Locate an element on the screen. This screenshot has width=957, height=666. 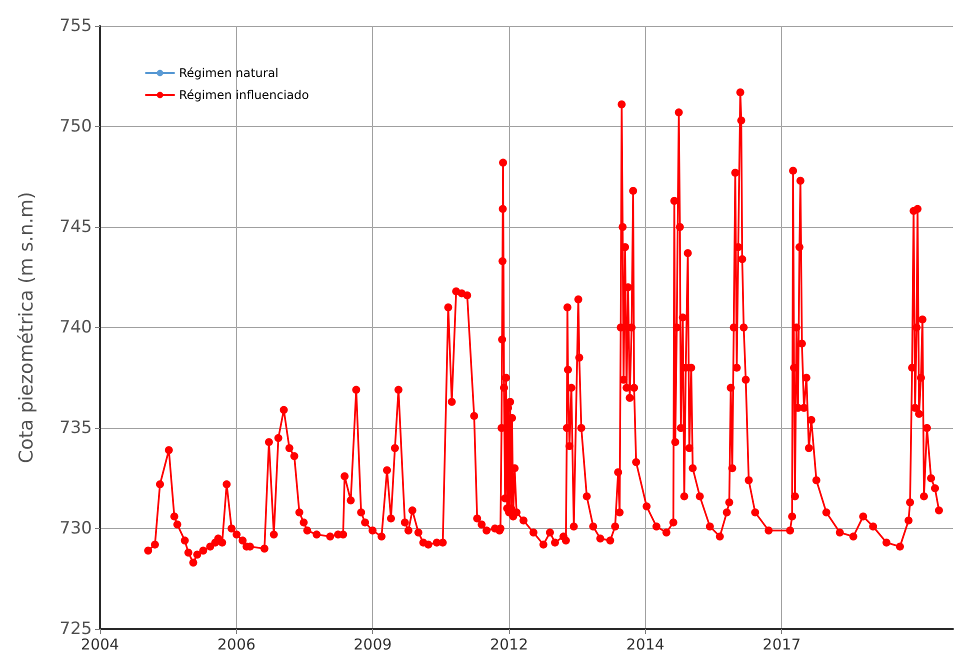
legend-label: Régimen influenciado is located at coordinates (244, 95).